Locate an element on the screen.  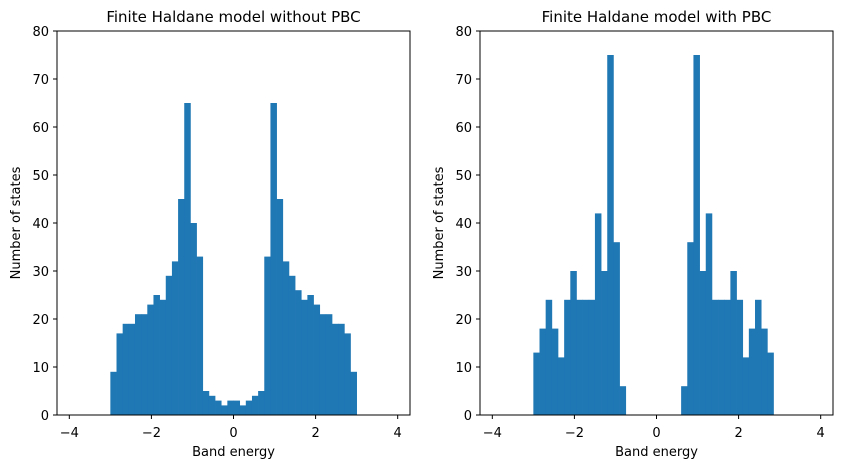
chart-title: Finite Haldane model without PBC is located at coordinates (233, 17).